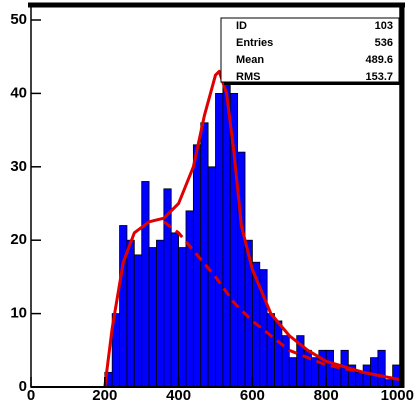 The width and height of the screenshot is (415, 404). Describe the element at coordinates (384, 43) in the screenshot. I see `stats-value: 536` at that location.